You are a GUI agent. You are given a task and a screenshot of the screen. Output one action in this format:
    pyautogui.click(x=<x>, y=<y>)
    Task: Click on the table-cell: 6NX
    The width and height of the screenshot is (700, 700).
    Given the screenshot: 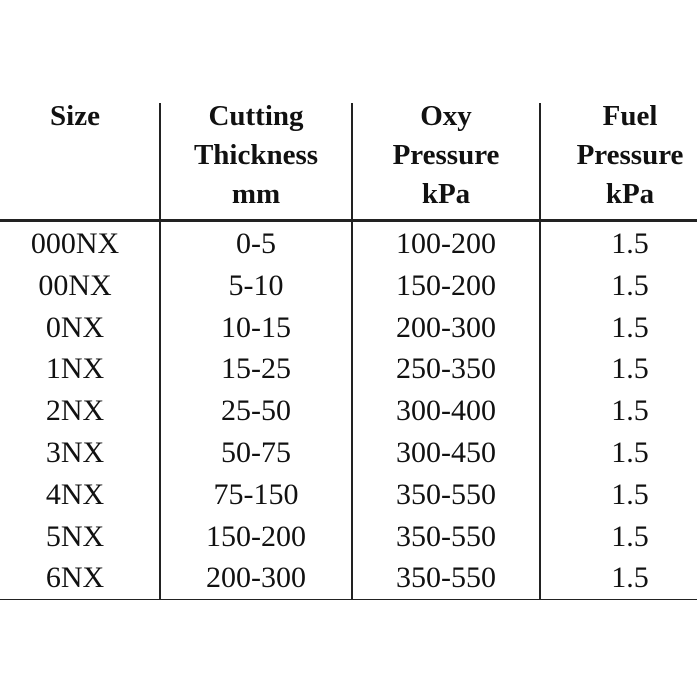 What is the action you would take?
    pyautogui.click(x=75, y=578)
    